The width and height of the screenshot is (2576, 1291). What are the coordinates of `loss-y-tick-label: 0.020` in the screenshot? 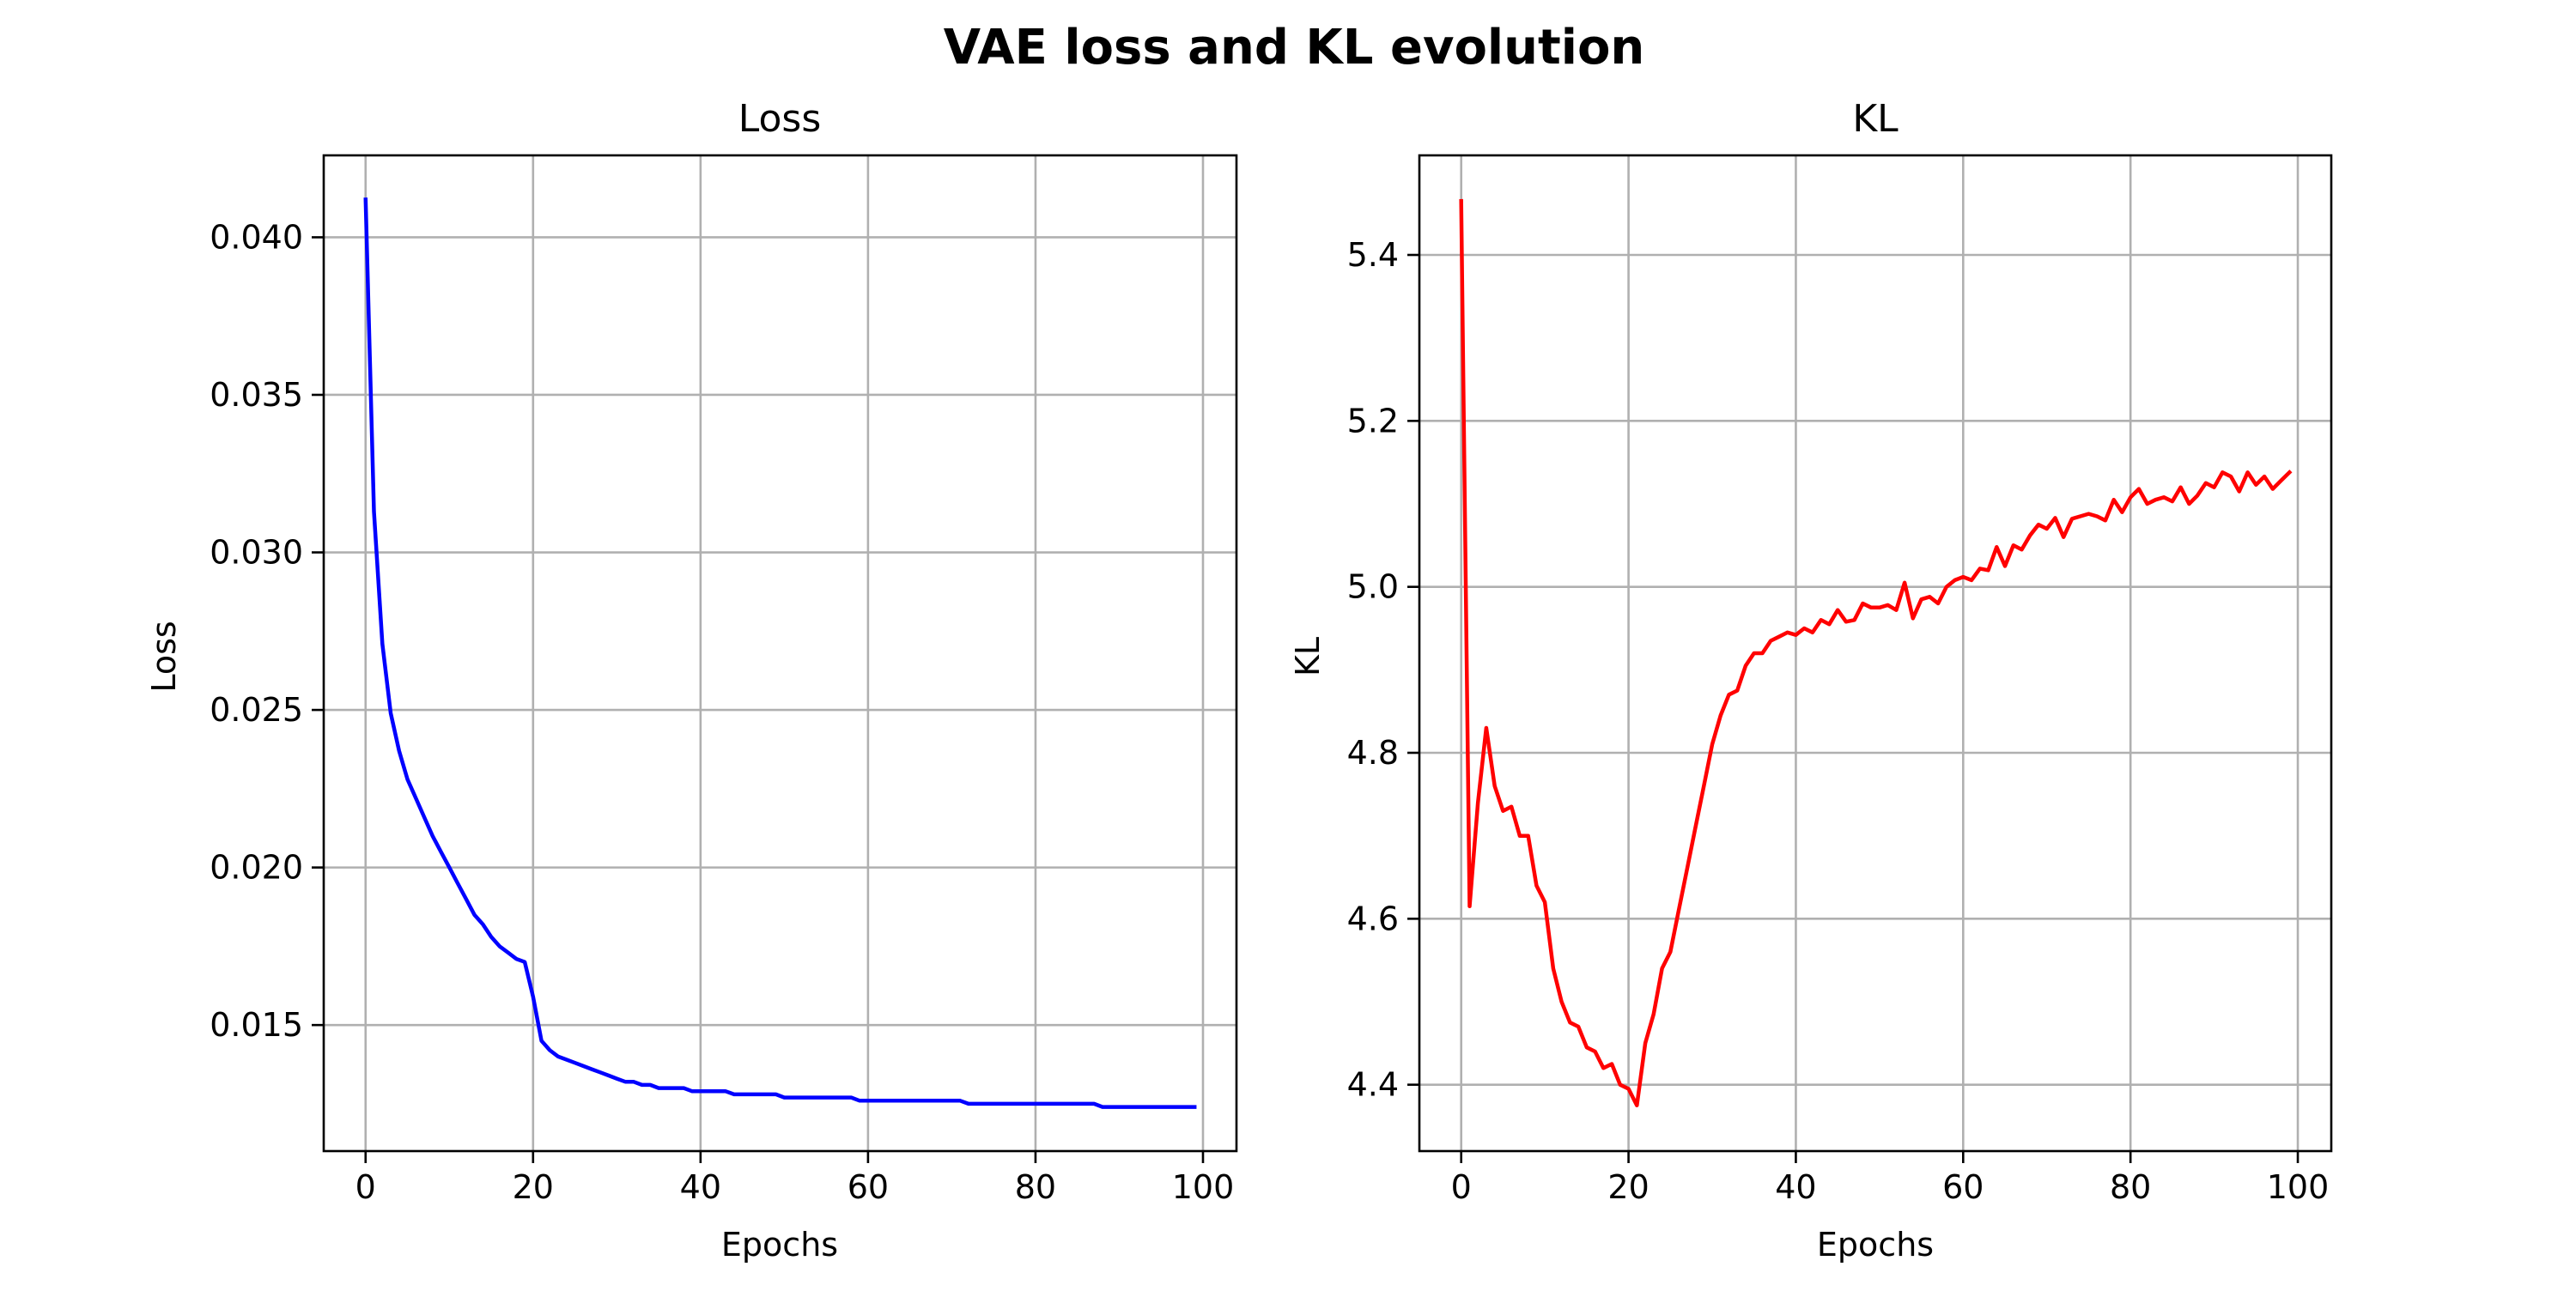 It's located at (257, 868).